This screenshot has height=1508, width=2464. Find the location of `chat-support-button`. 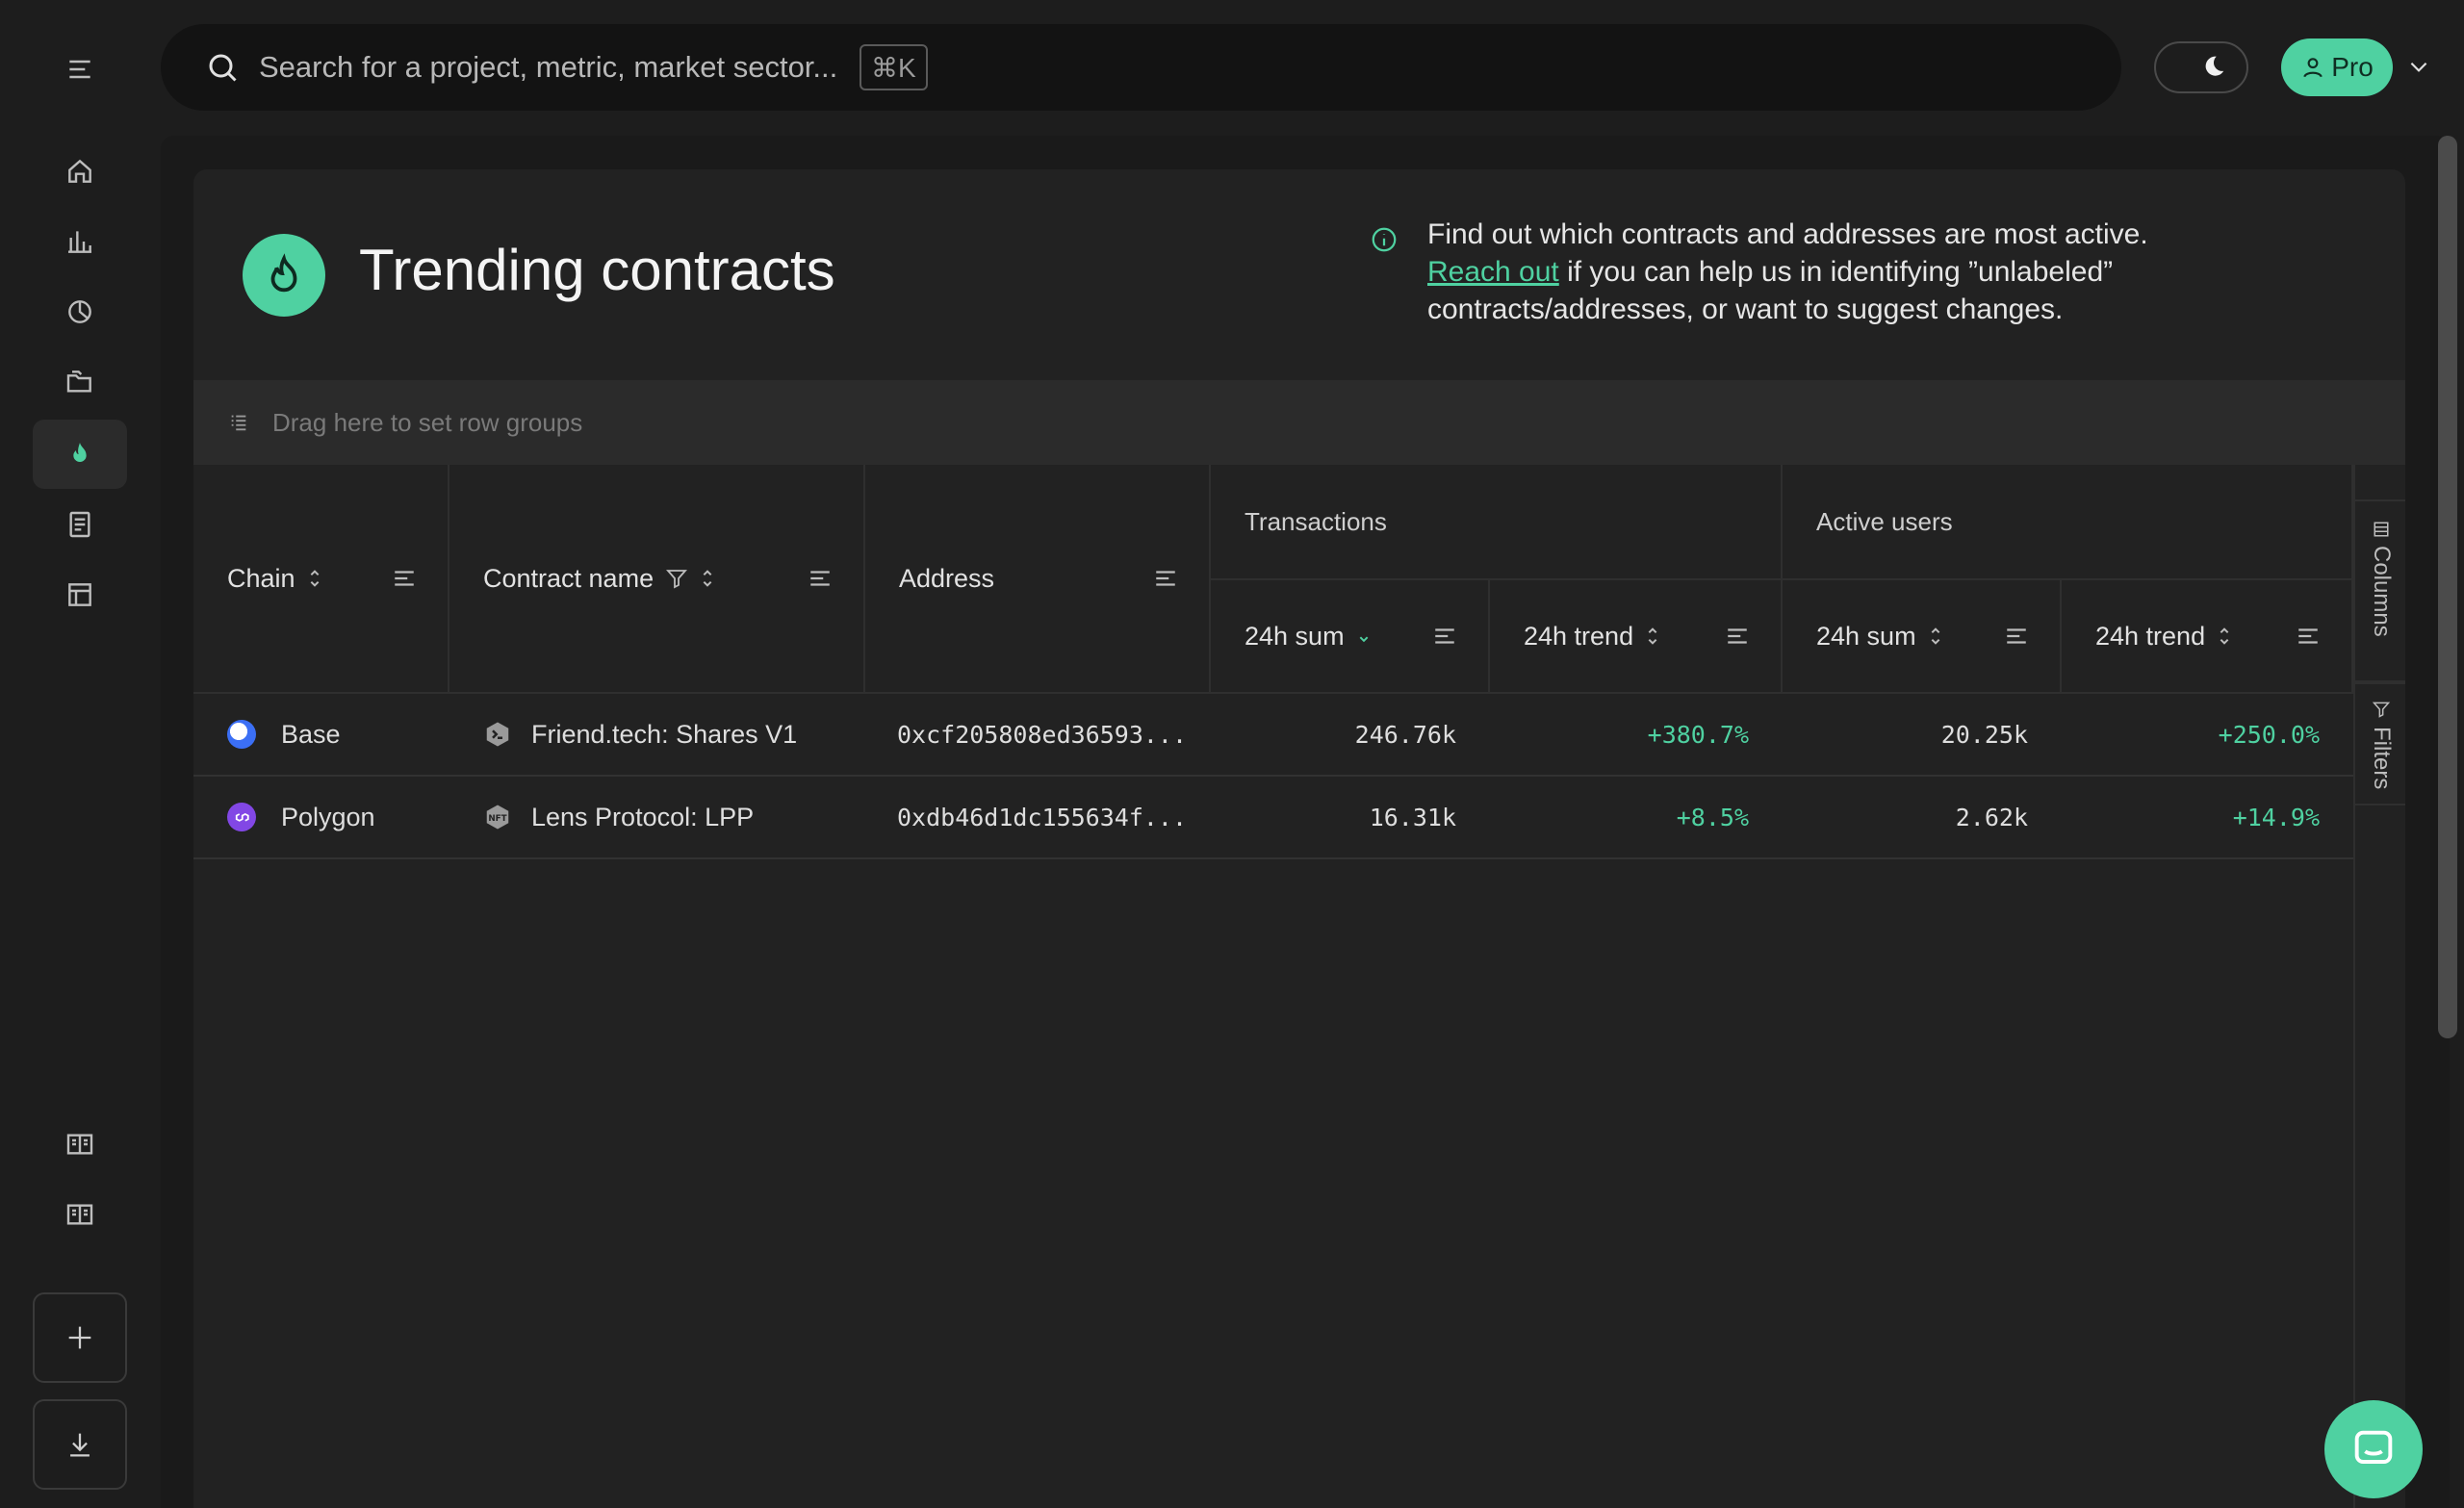

chat-support-button is located at coordinates (2373, 1449).